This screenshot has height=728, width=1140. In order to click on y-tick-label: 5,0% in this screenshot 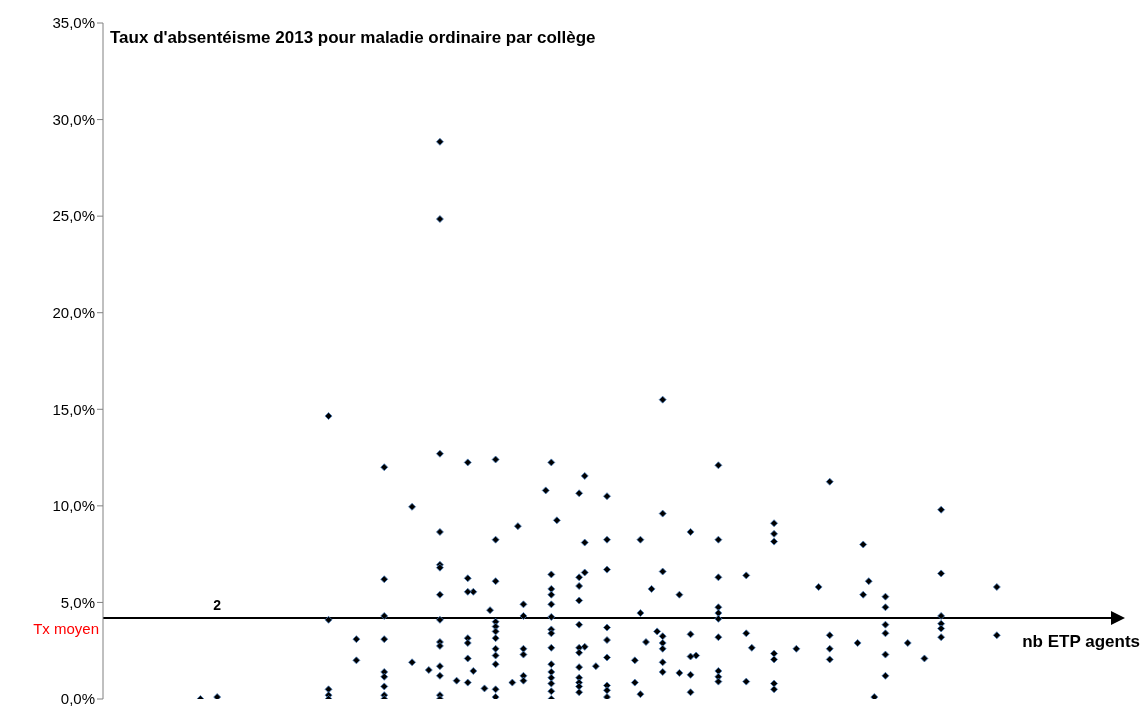, I will do `click(77, 602)`.